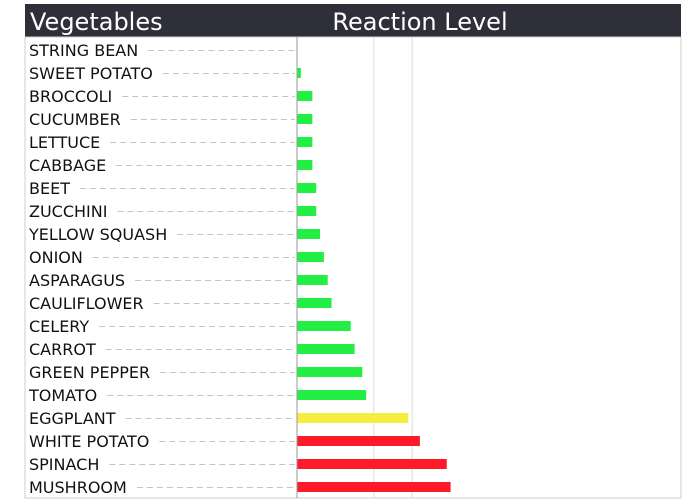 The image size is (688, 502). Describe the element at coordinates (78, 487) in the screenshot. I see `category-label: MUSHROOM` at that location.